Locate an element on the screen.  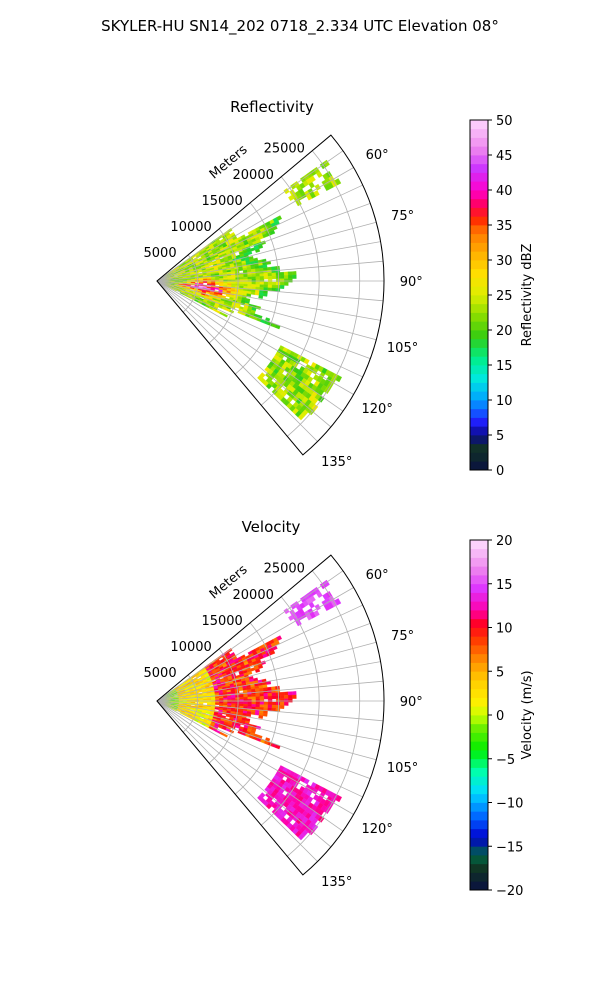
angle-tick-label: 90° is located at coordinates (411, 282).